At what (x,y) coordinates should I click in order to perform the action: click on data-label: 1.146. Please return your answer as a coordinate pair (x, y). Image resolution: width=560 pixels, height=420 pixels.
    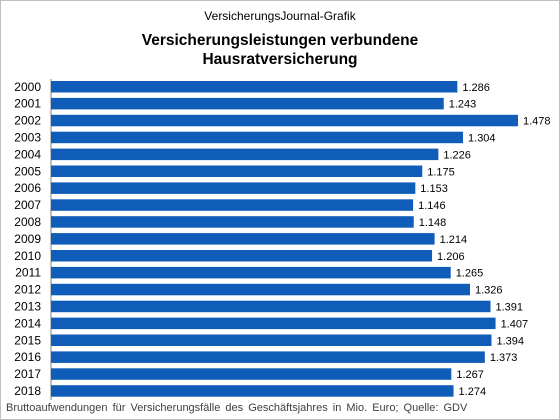
    Looking at the image, I should click on (432, 206).